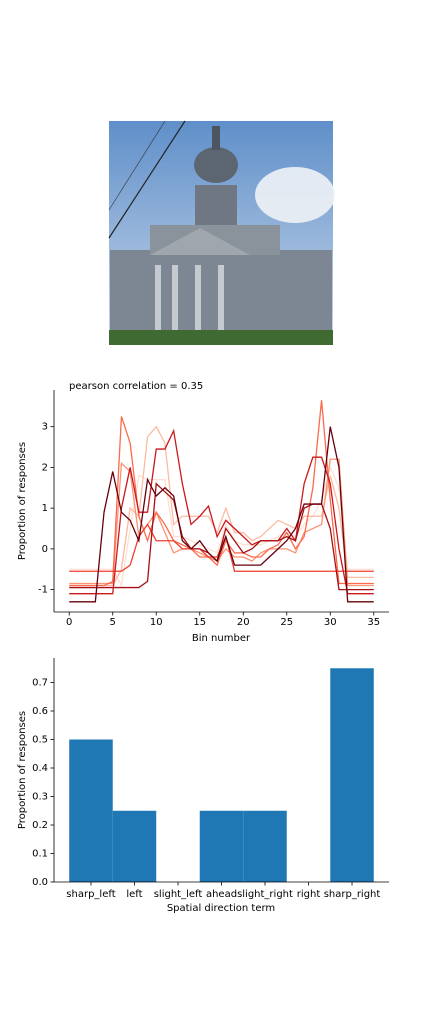 This screenshot has width=432, height=1012. What do you see at coordinates (221, 232) in the screenshot?
I see `photo` at bounding box center [221, 232].